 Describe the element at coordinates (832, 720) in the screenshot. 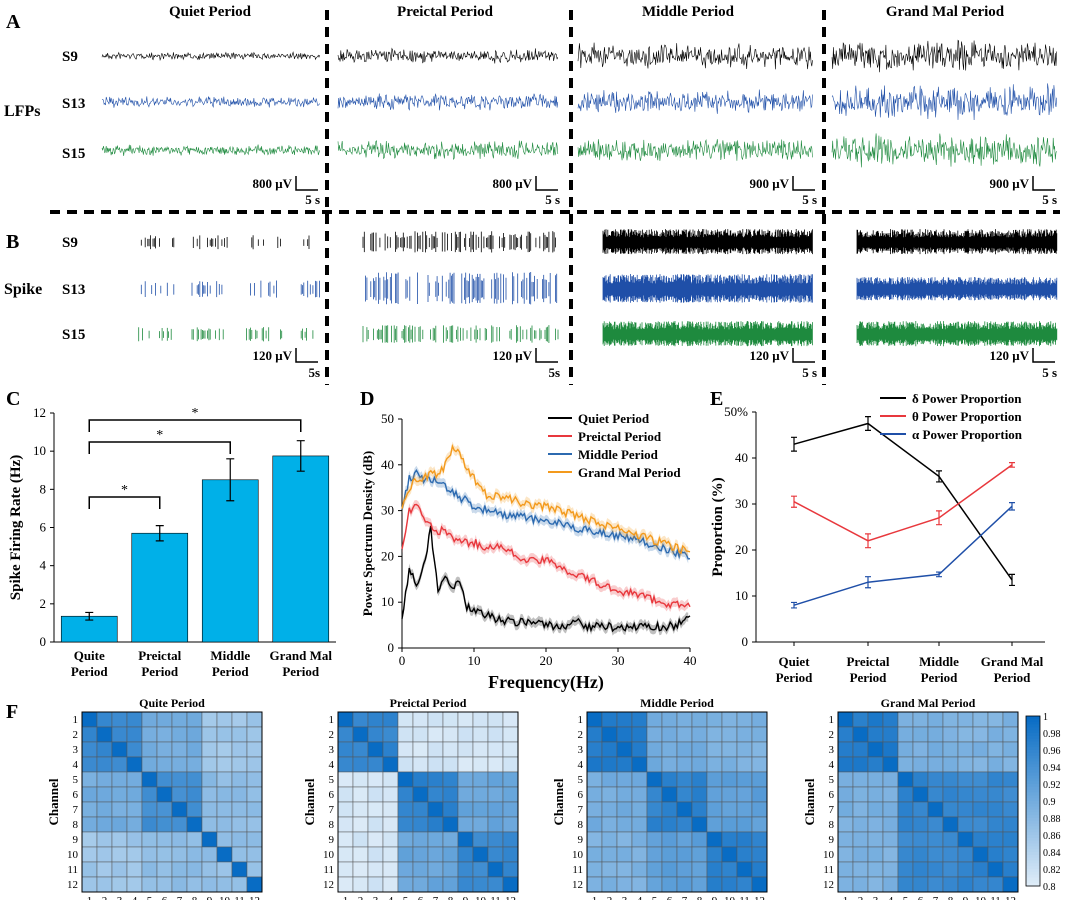

I see `f-y-tick-label: 1` at that location.